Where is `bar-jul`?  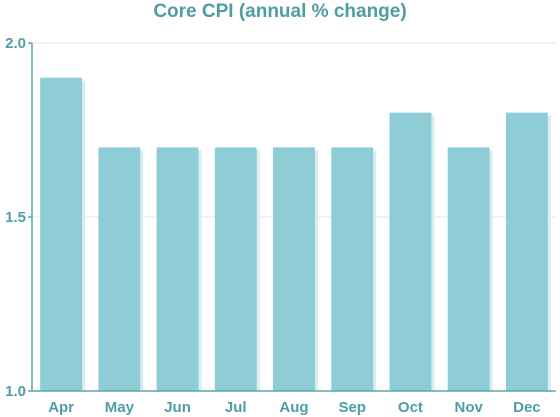 bar-jul is located at coordinates (235, 269).